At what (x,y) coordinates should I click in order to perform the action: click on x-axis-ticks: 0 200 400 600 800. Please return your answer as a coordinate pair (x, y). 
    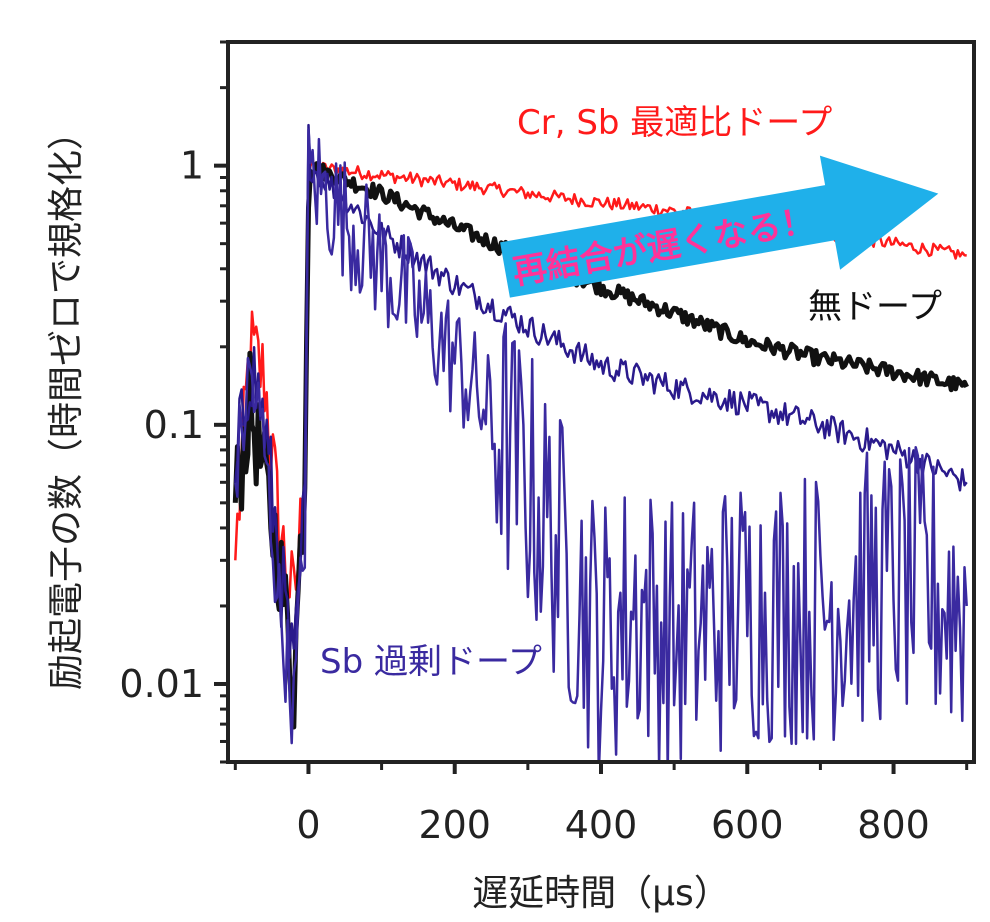
    Looking at the image, I should click on (601, 804).